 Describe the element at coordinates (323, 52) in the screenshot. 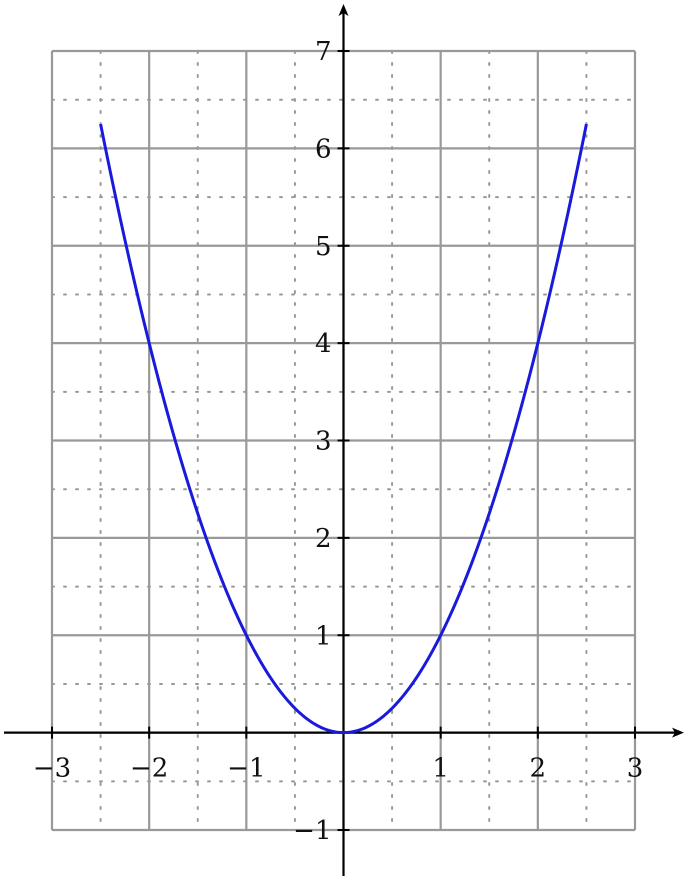

I see `y-tick-label: 7` at that location.